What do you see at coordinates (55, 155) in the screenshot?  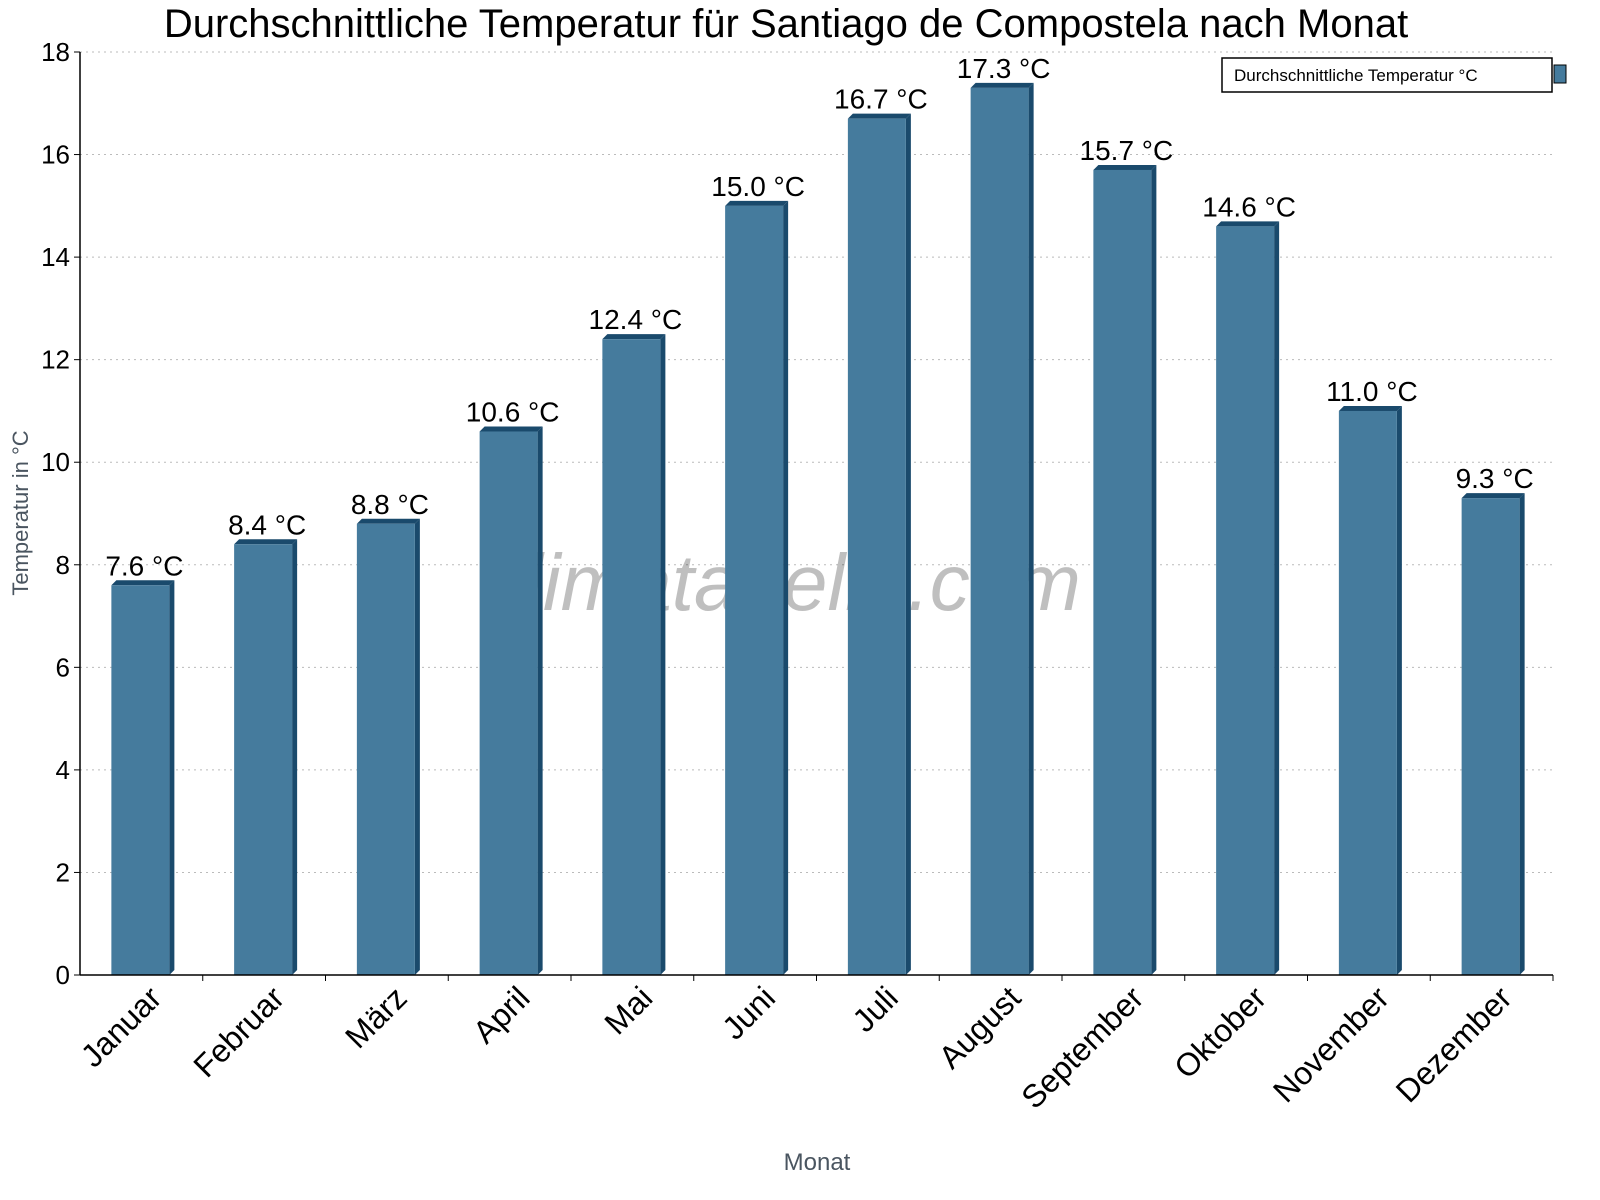 I see `y-tick-label: 16` at bounding box center [55, 155].